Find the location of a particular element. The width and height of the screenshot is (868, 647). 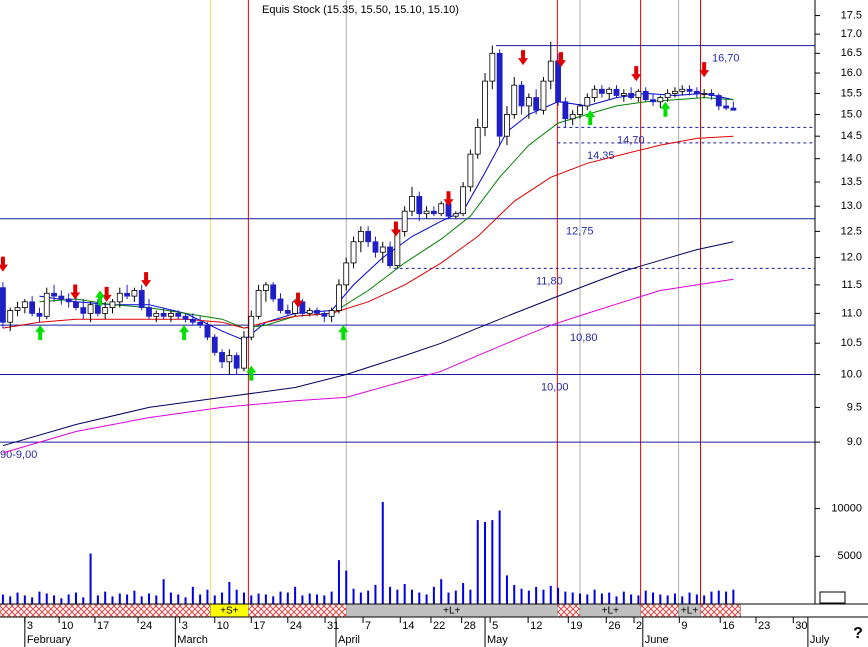

volume-tick-label: 5000 is located at coordinates (850, 556).